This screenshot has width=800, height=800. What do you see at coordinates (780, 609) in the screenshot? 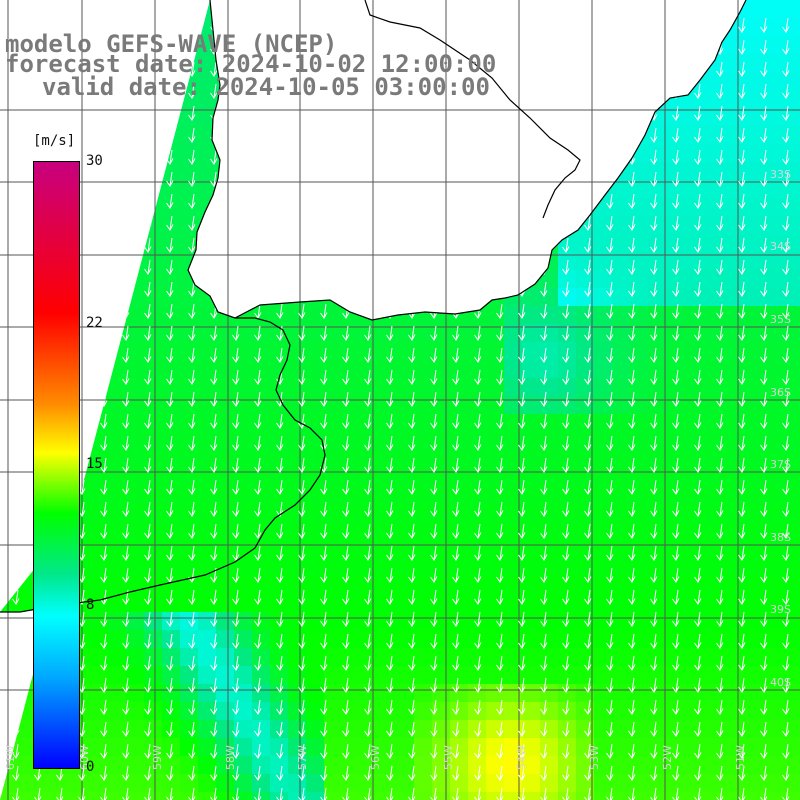
I see `latitude-label: 39S` at bounding box center [780, 609].